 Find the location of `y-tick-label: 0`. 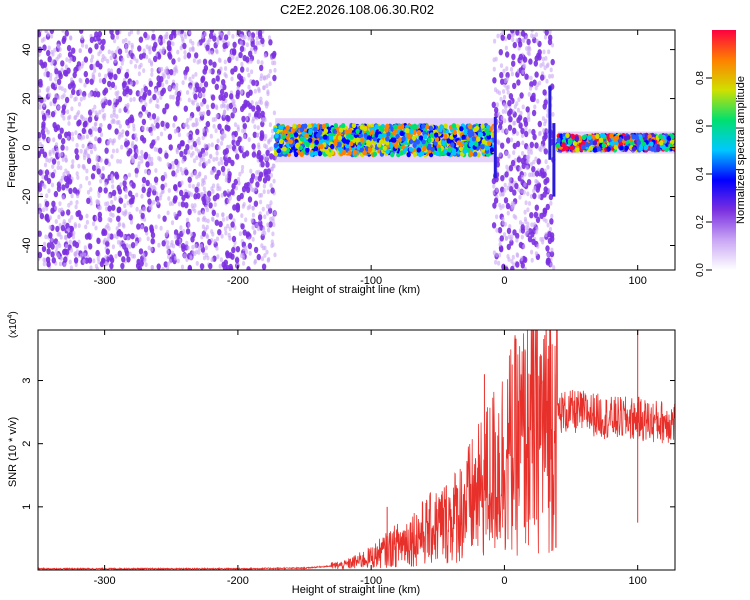

y-tick-label: 0 is located at coordinates (27, 147).